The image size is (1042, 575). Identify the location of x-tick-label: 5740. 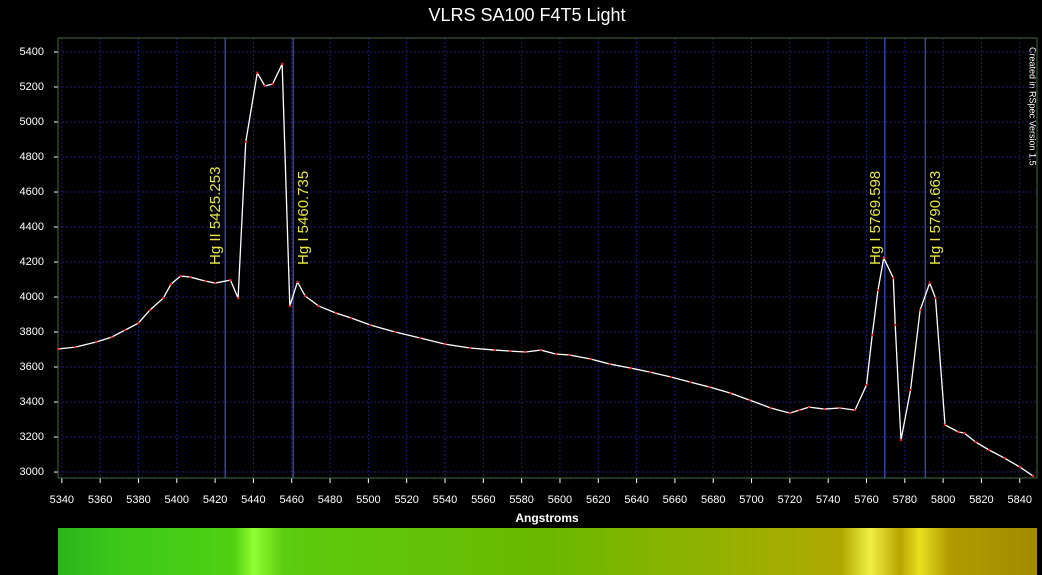
(828, 500).